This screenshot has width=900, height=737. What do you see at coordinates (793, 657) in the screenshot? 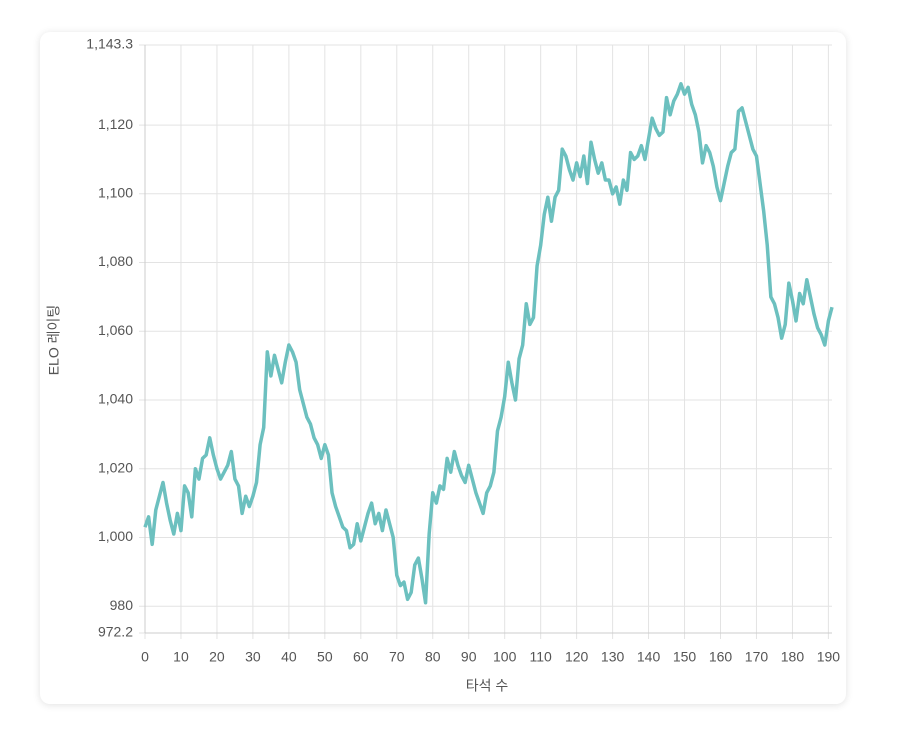
I see `x-tick-label: 180` at bounding box center [793, 657].